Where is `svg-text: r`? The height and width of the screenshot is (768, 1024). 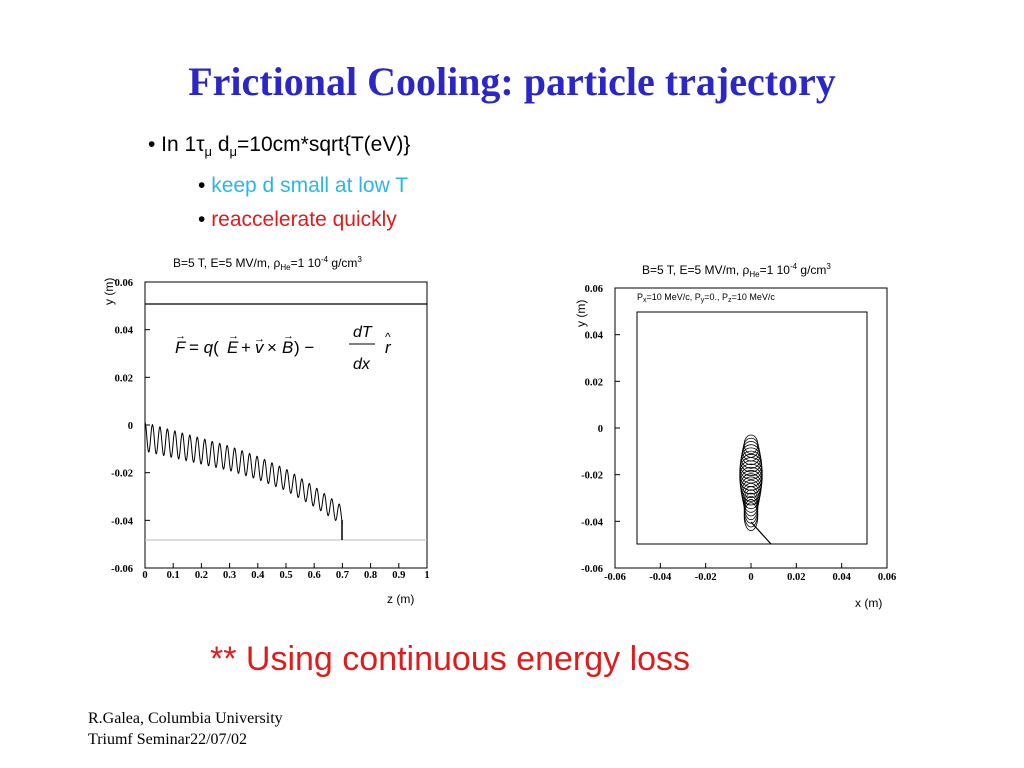
svg-text: r is located at coordinates (388, 347).